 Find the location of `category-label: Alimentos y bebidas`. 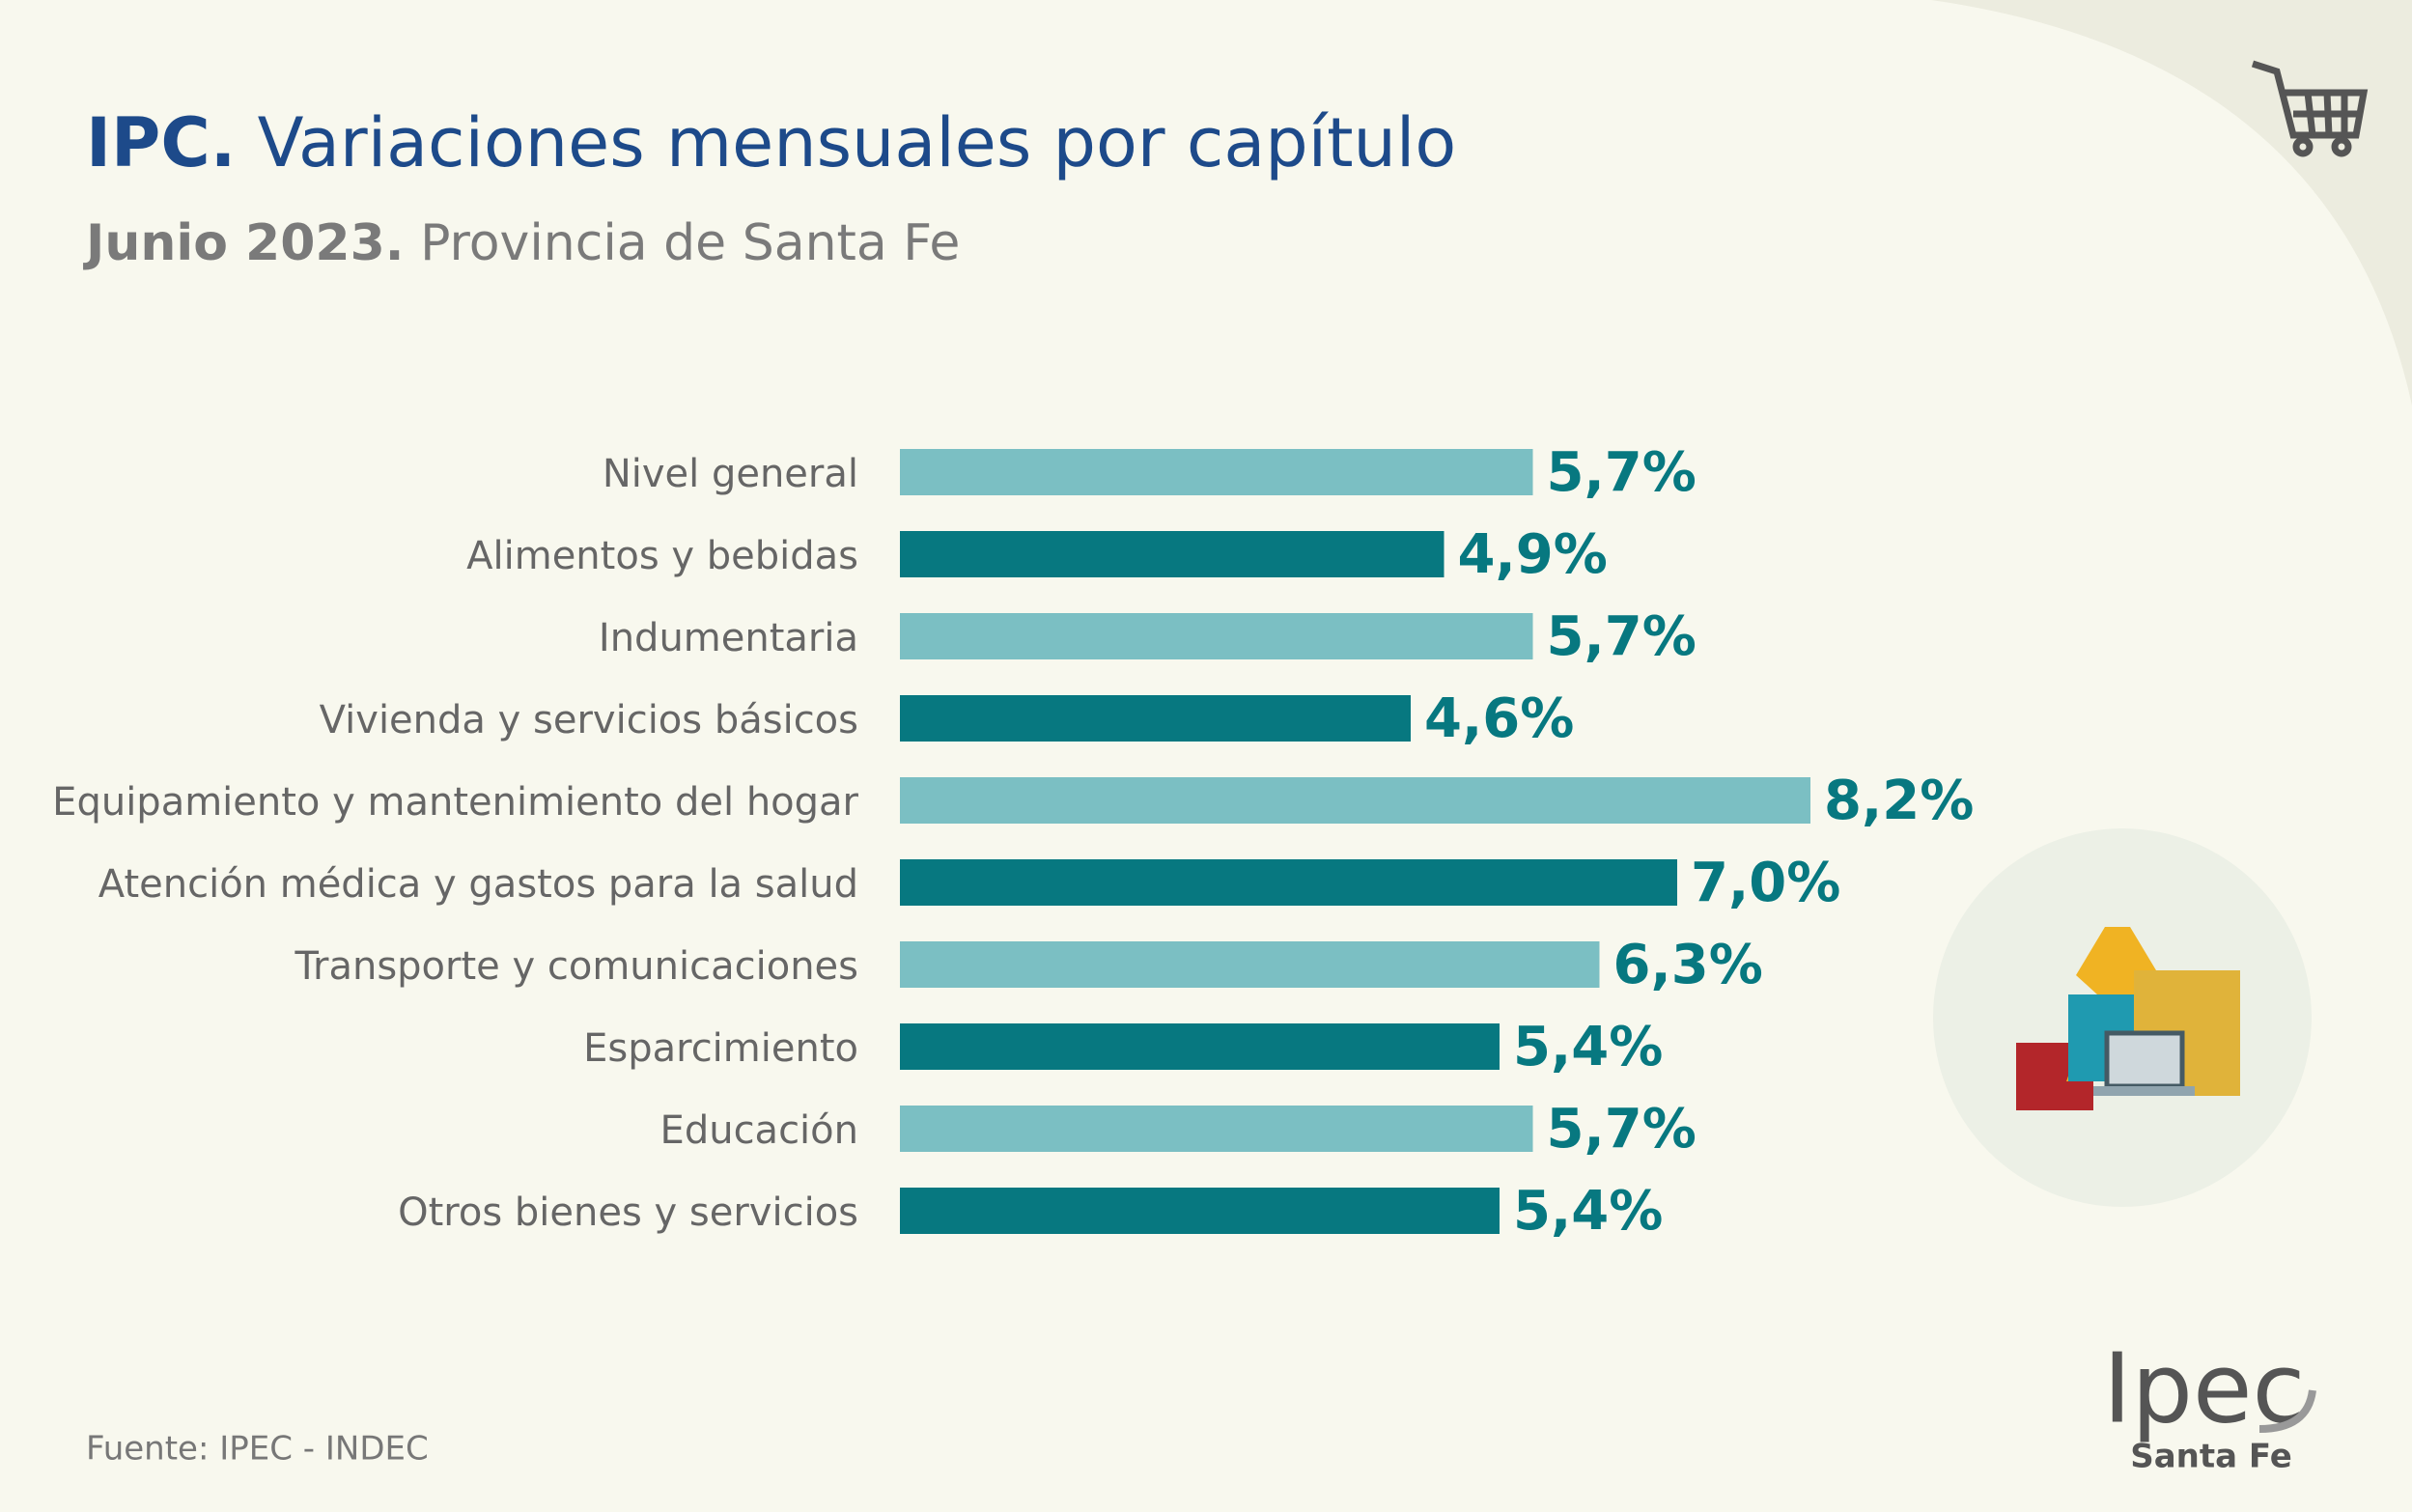

category-label: Alimentos y bebidas is located at coordinates (662, 556).